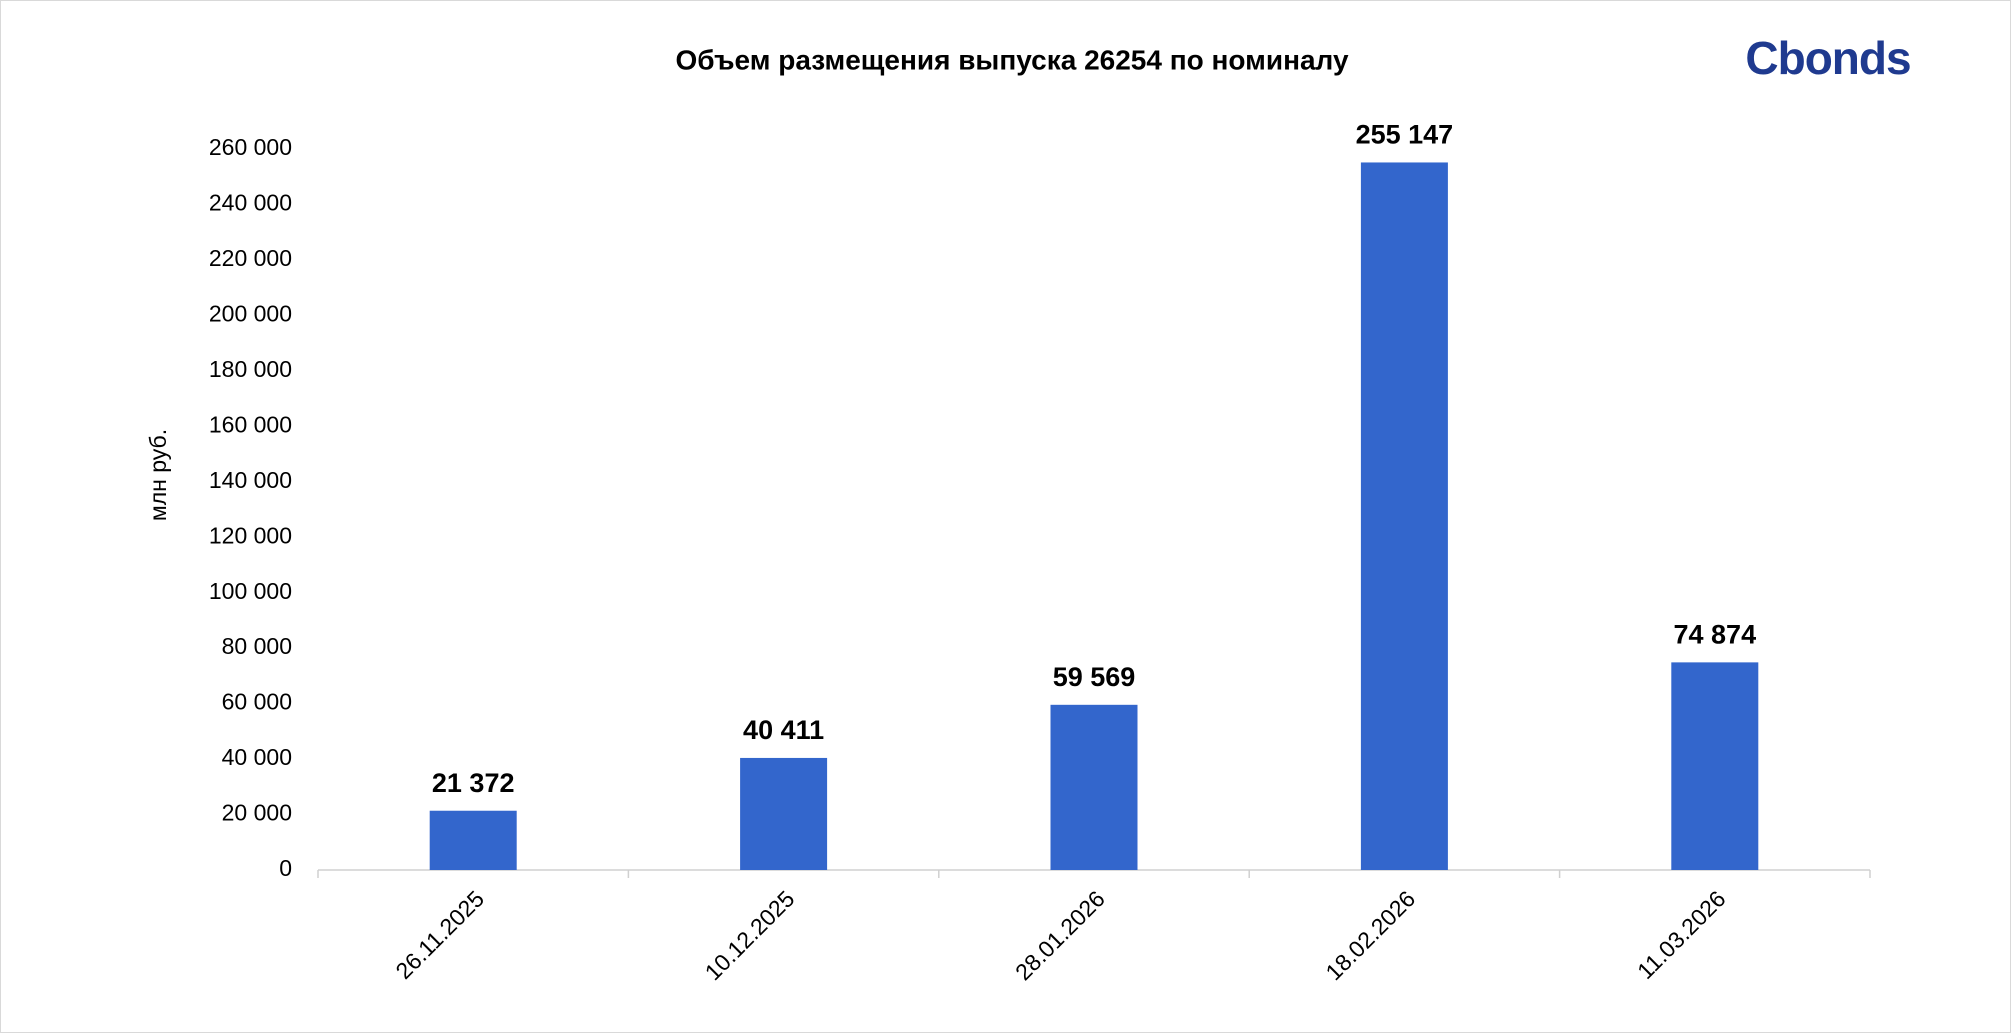 The width and height of the screenshot is (2011, 1033). Describe the element at coordinates (257, 757) in the screenshot. I see `y-tick-label: 40 000` at that location.